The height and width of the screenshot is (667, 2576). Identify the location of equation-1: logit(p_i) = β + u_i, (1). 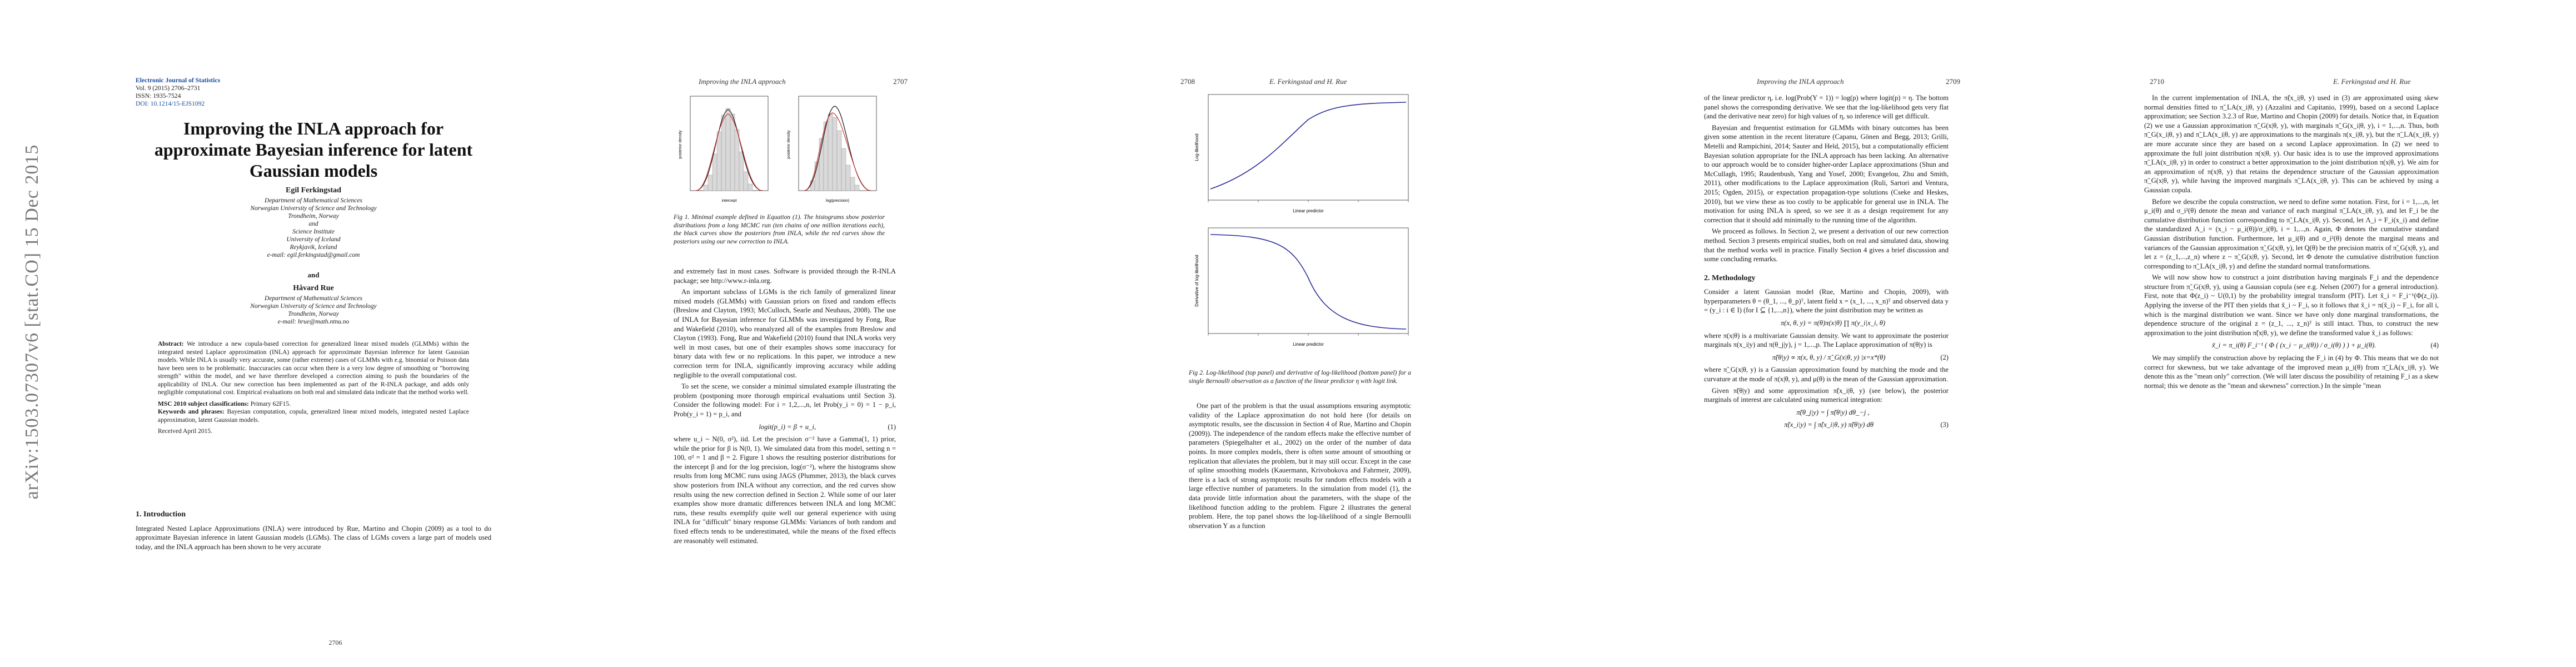
(791, 427).